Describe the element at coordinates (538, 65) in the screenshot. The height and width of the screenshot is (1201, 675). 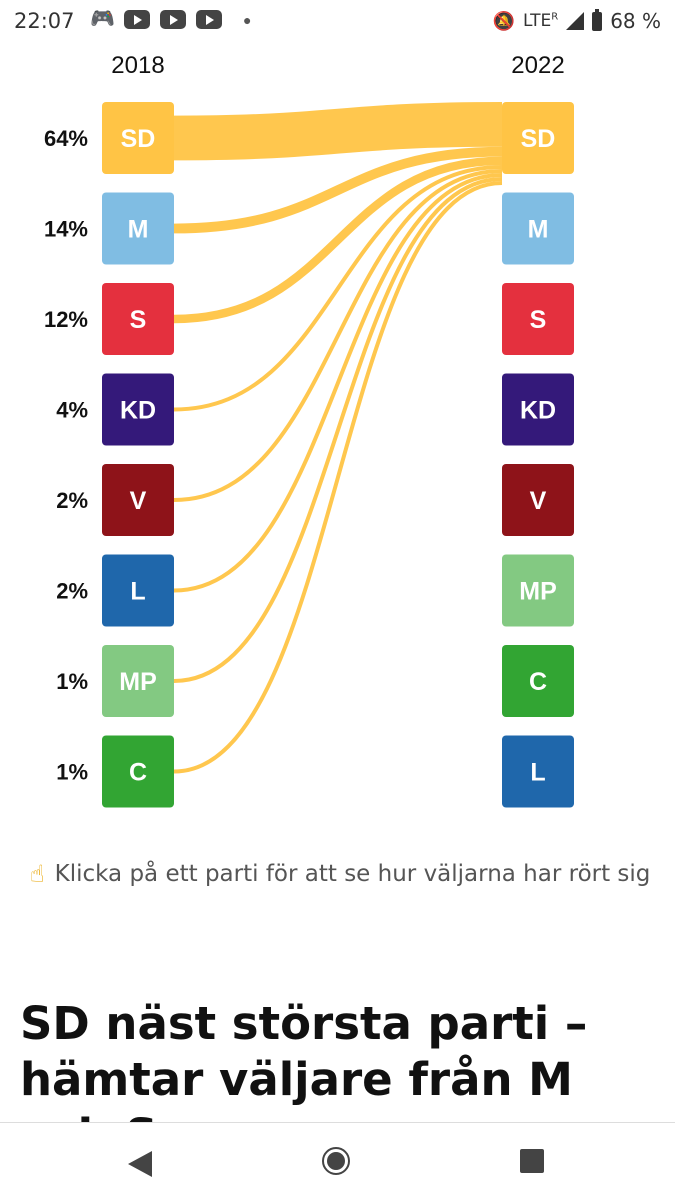
I see `right-year-label: 2022` at that location.